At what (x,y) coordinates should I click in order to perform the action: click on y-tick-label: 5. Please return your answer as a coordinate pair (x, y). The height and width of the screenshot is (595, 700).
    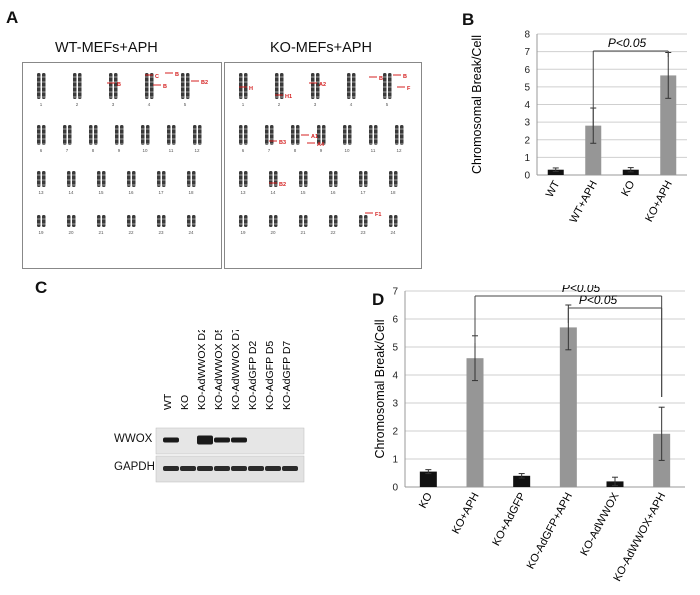
    Looking at the image, I should click on (395, 348).